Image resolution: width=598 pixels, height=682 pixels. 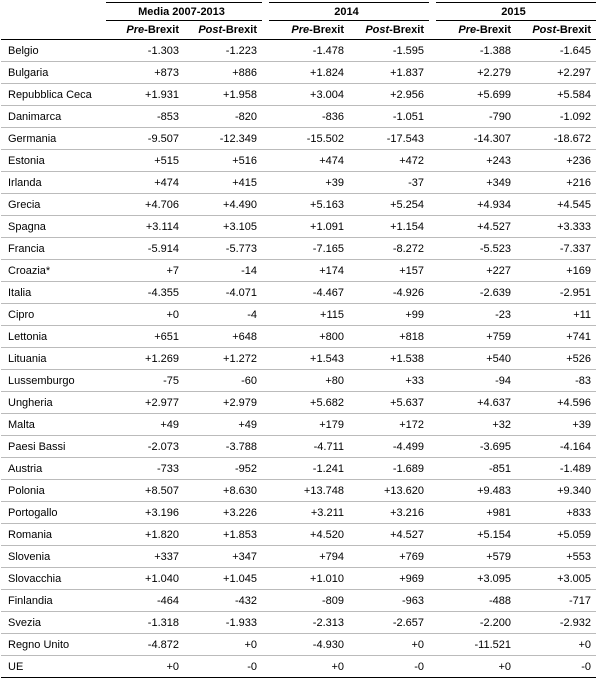 What do you see at coordinates (223, 490) in the screenshot?
I see `value-cell: +8.630` at bounding box center [223, 490].